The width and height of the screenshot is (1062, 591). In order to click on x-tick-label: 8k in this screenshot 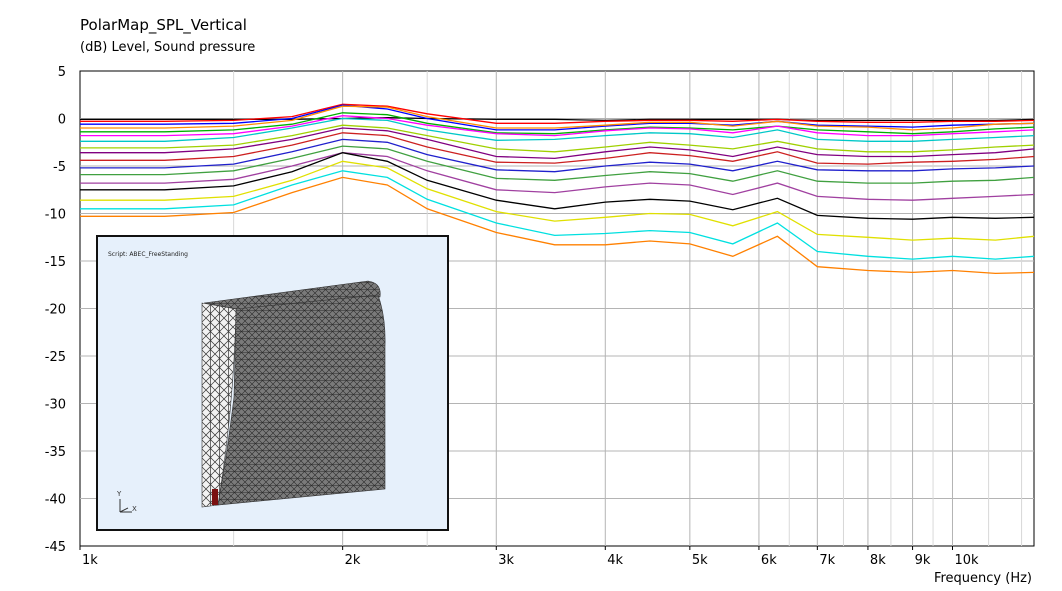, I will do `click(878, 560)`.